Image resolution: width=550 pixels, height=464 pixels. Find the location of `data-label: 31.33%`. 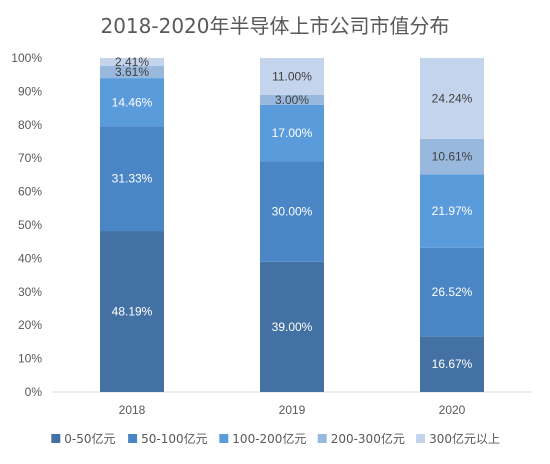

data-label: 31.33% is located at coordinates (132, 179).